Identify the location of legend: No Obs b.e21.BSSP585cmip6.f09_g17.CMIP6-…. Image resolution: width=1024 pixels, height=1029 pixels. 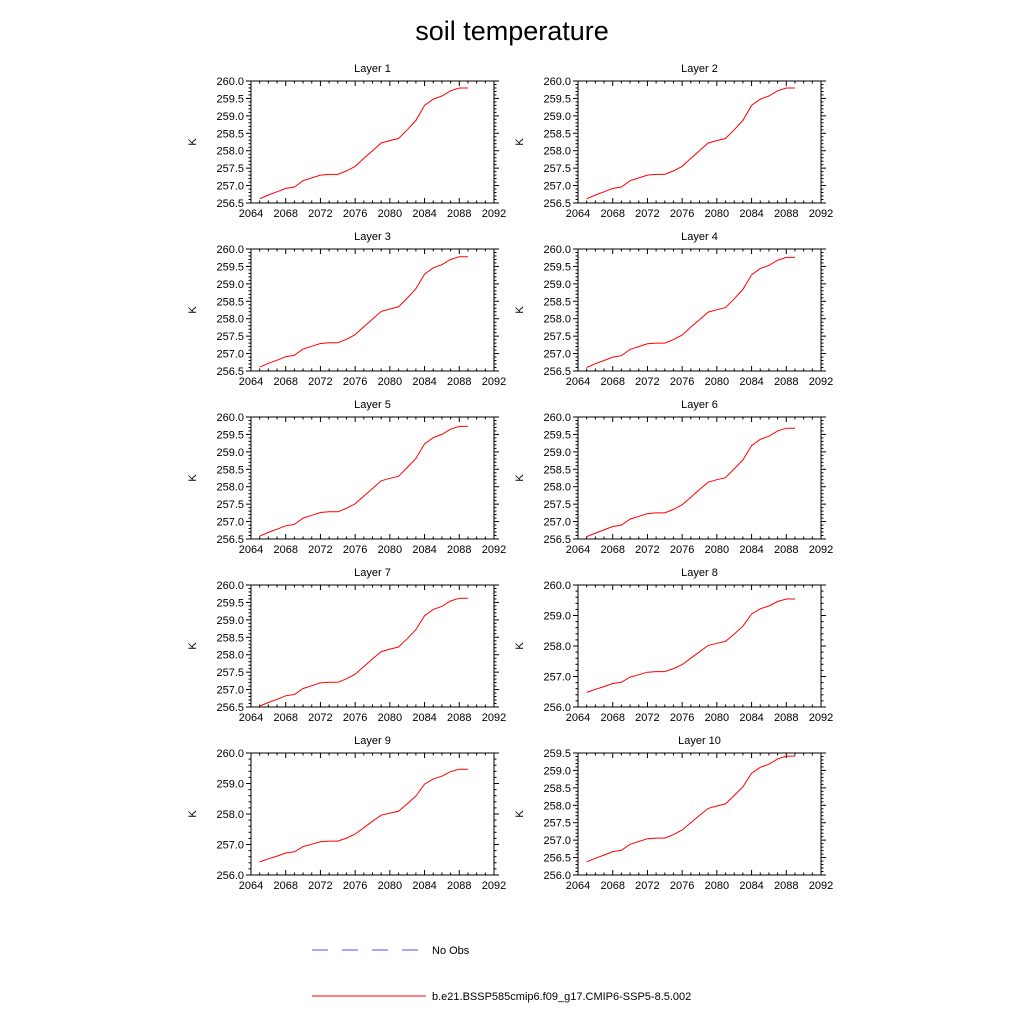
(501, 974).